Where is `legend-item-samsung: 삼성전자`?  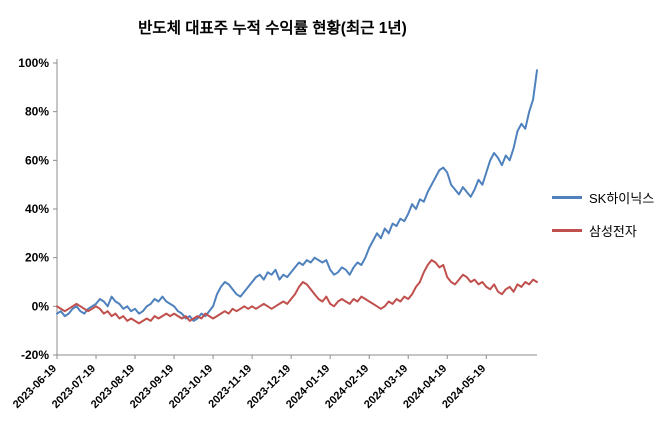 legend-item-samsung: 삼성전자 is located at coordinates (603, 230).